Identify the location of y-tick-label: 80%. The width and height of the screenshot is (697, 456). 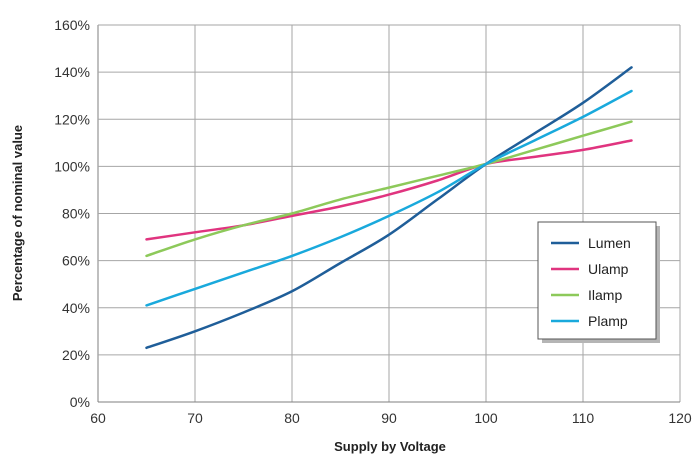
(76, 214).